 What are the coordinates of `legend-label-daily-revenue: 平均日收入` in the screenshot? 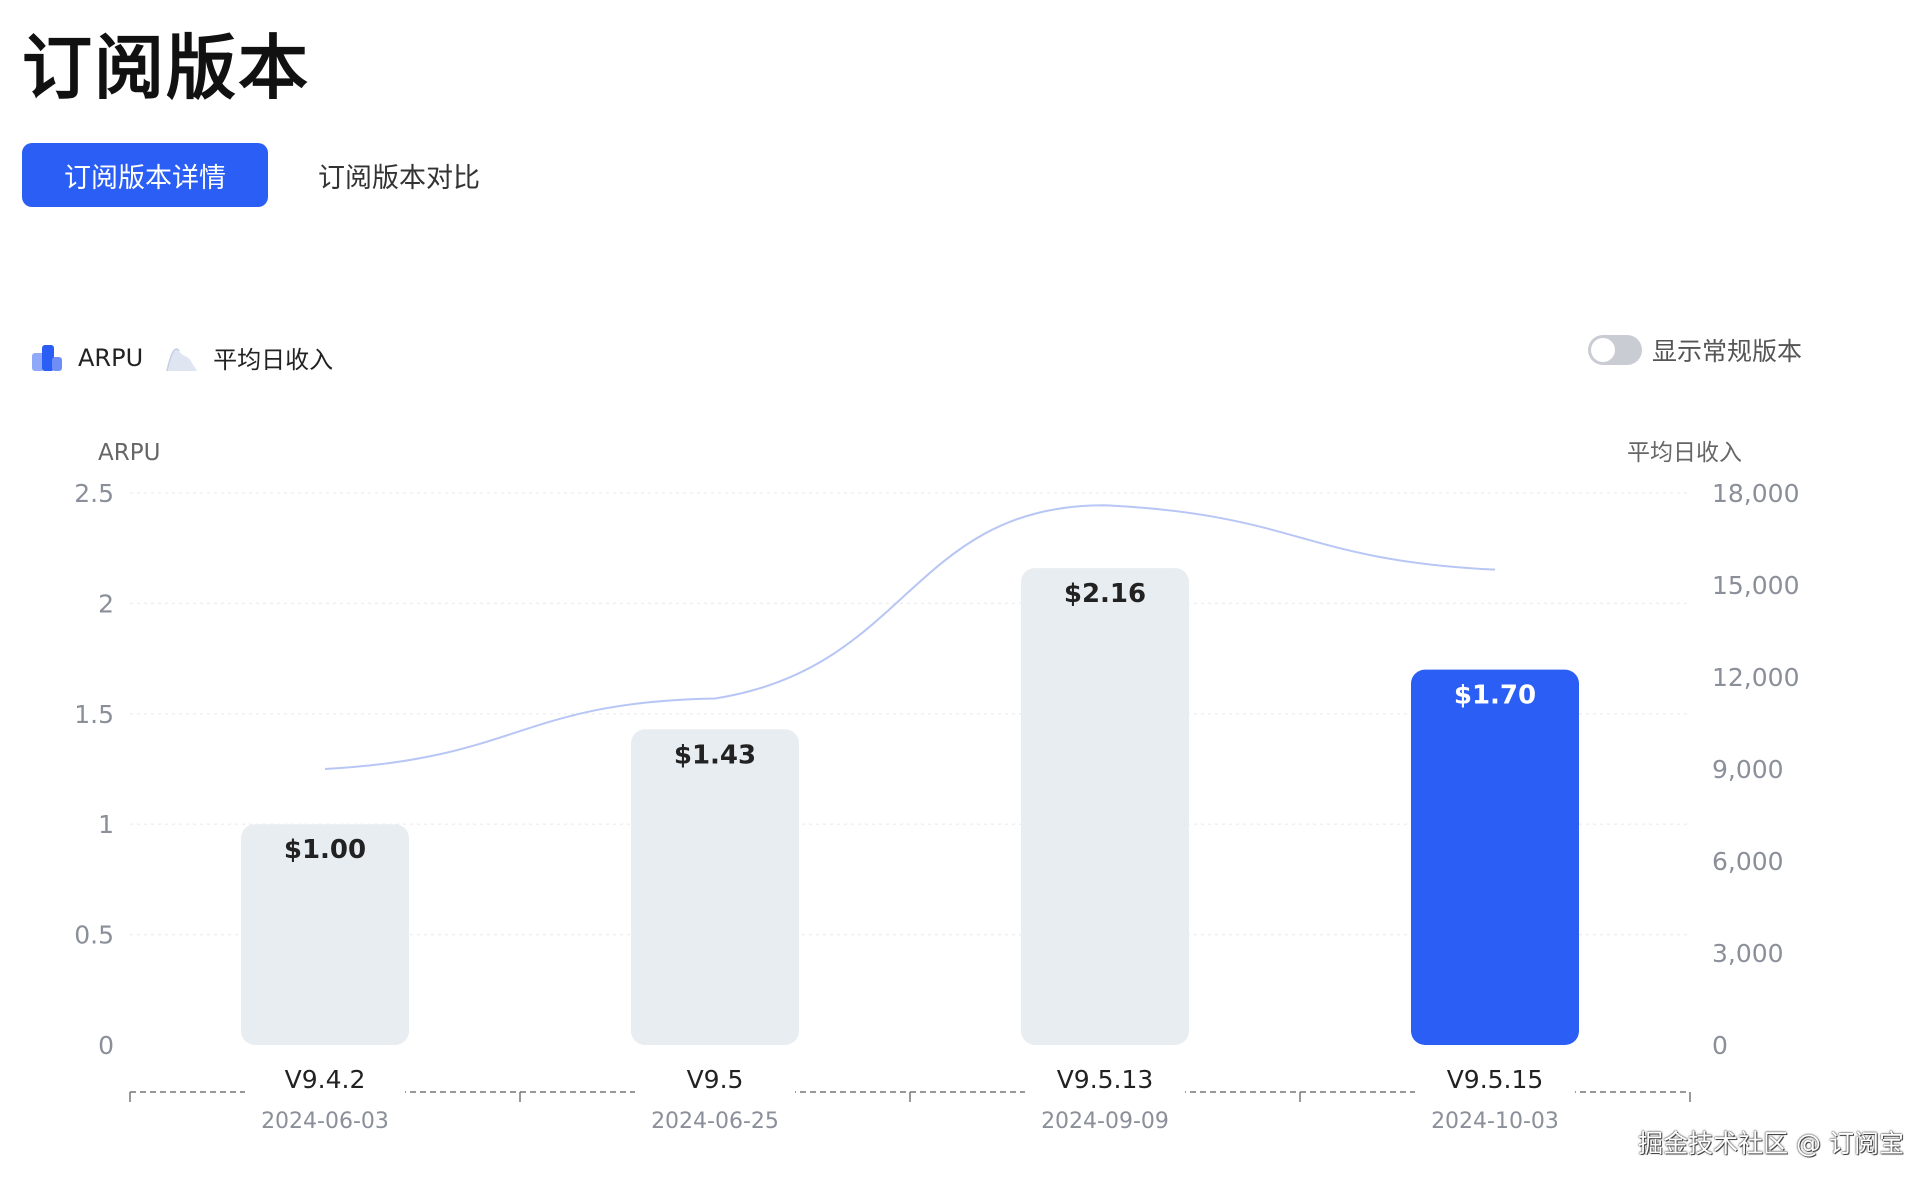 It's located at (273, 360).